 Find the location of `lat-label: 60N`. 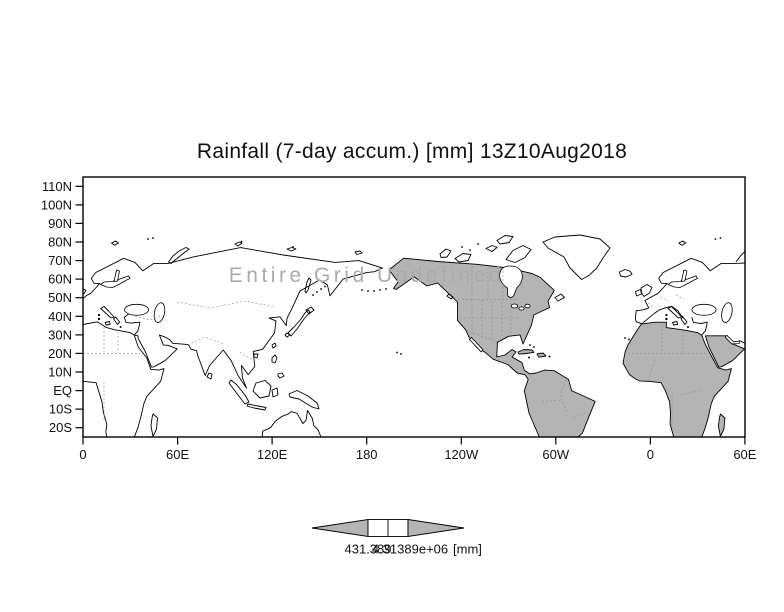

lat-label: 60N is located at coordinates (60, 279).